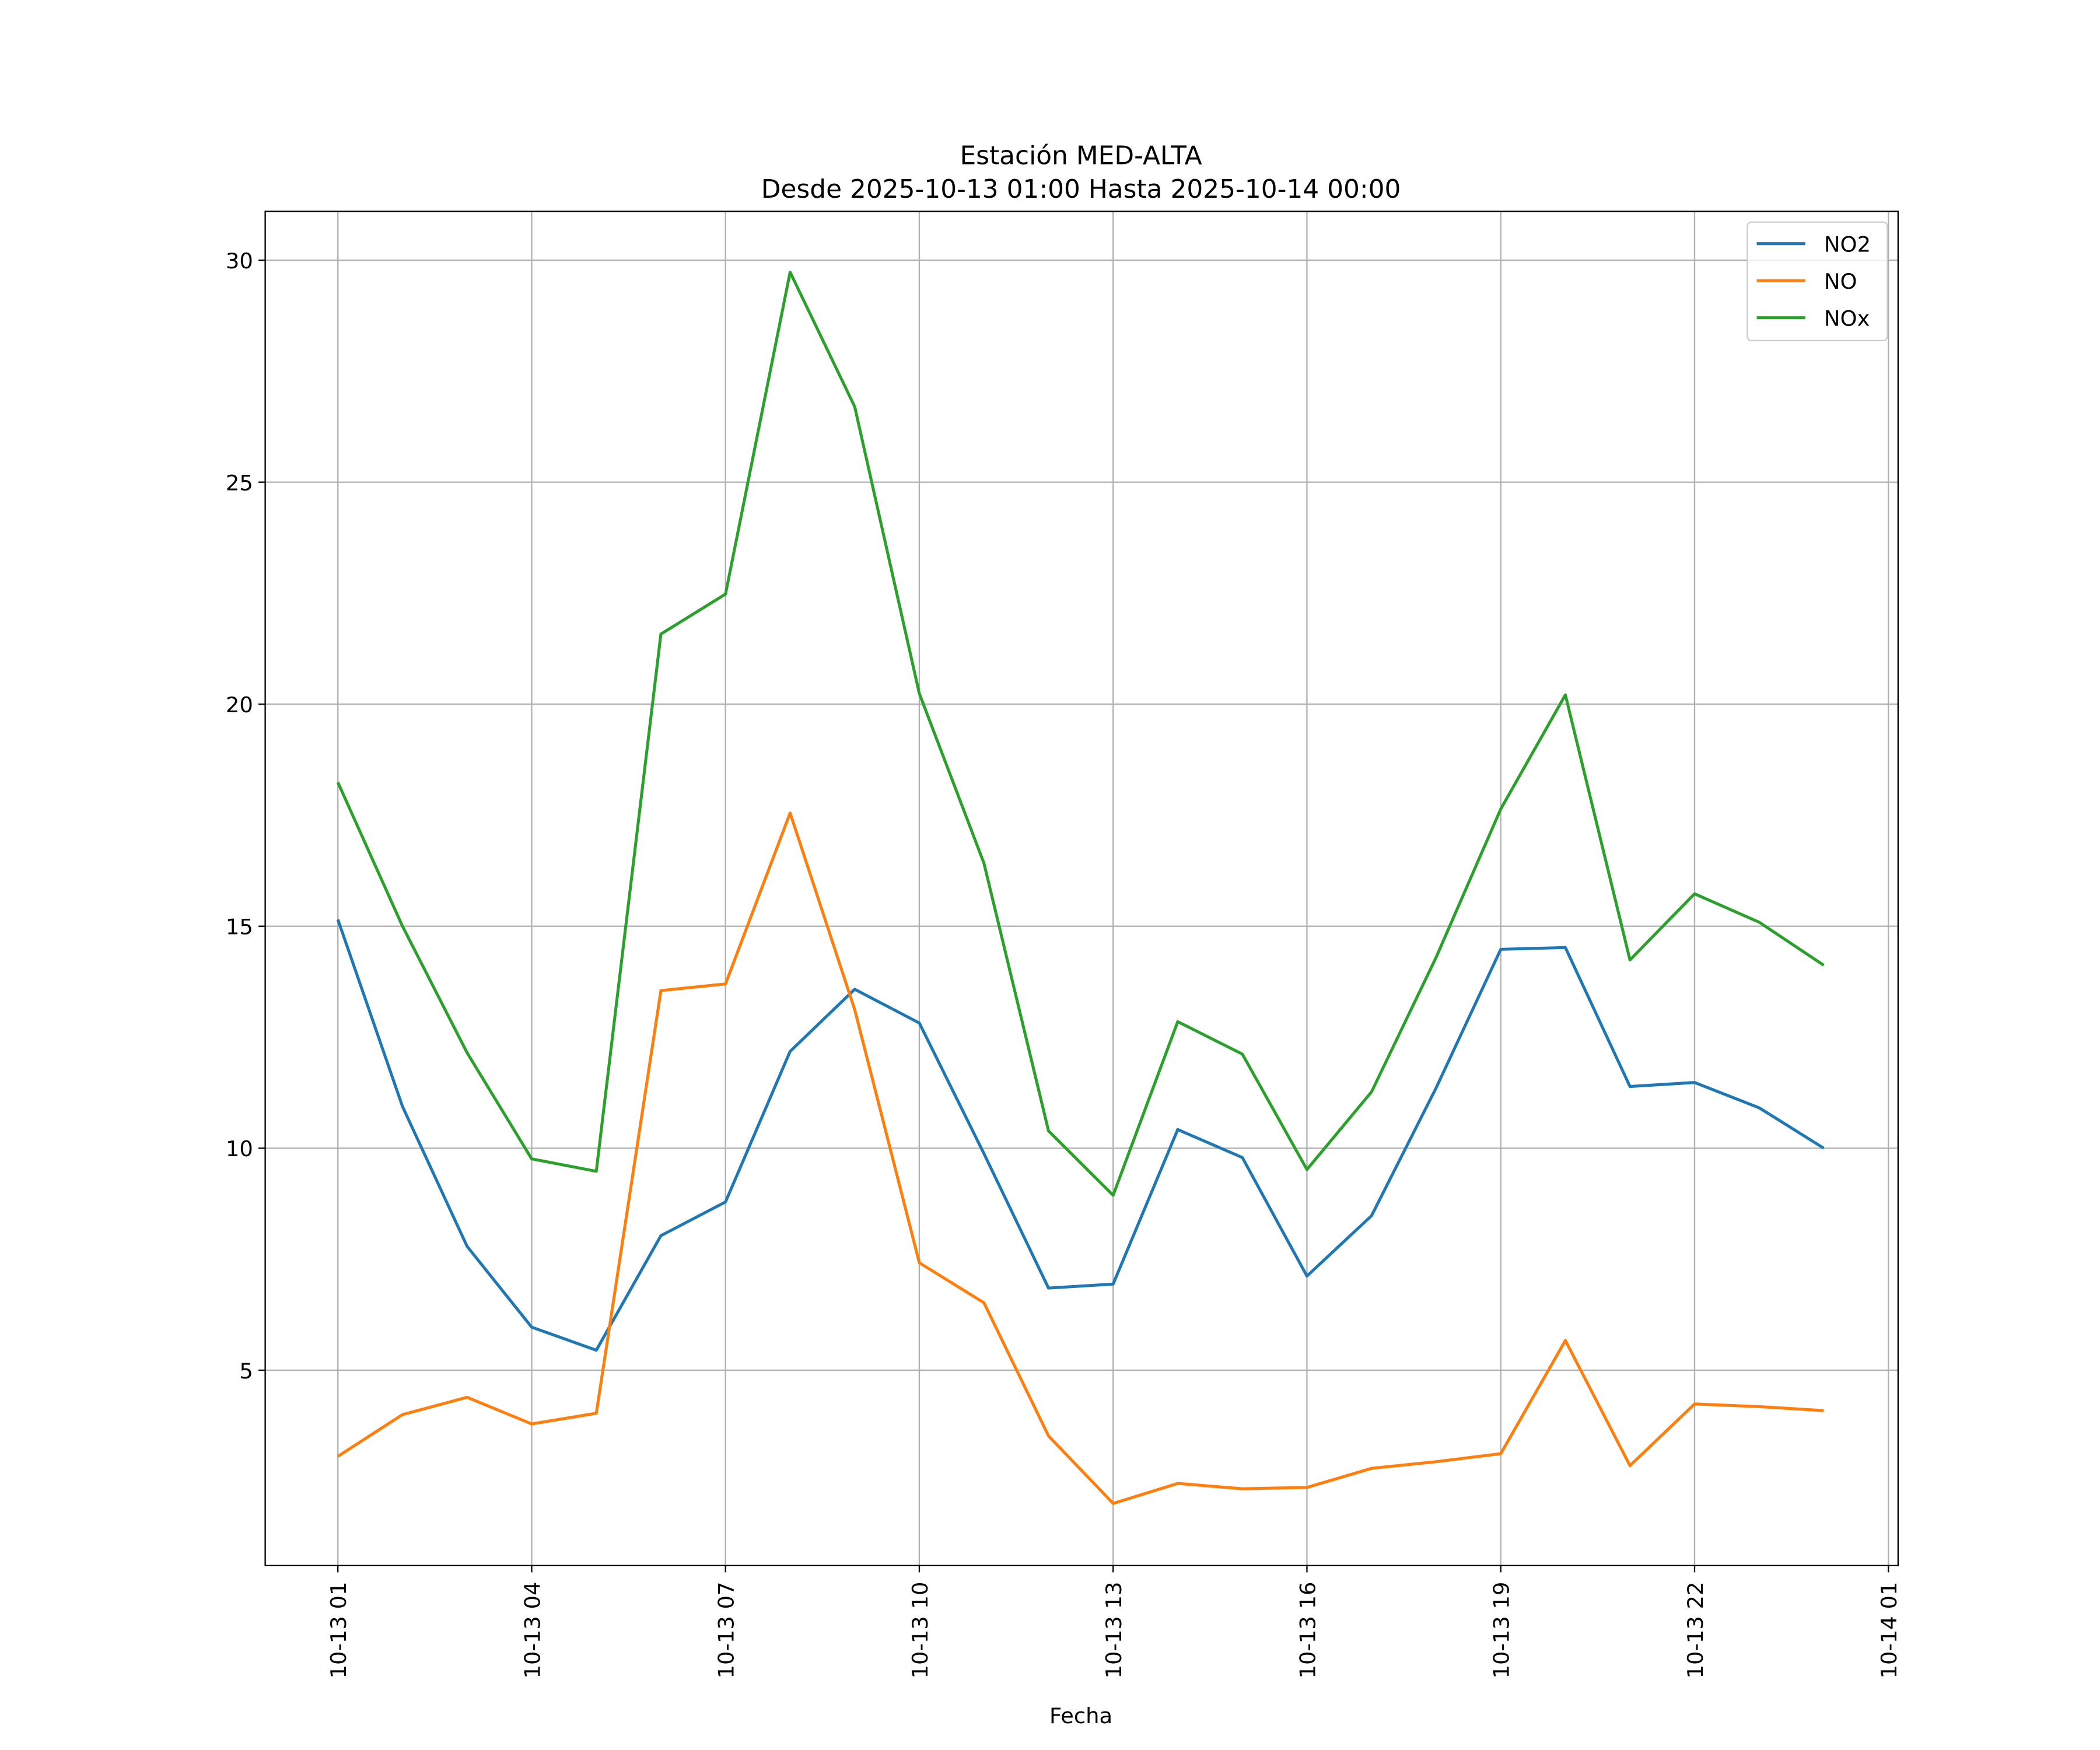 Image resolution: width=2100 pixels, height=1750 pixels. What do you see at coordinates (1695, 1630) in the screenshot?
I see `x-tick-label: 10-13 22` at bounding box center [1695, 1630].